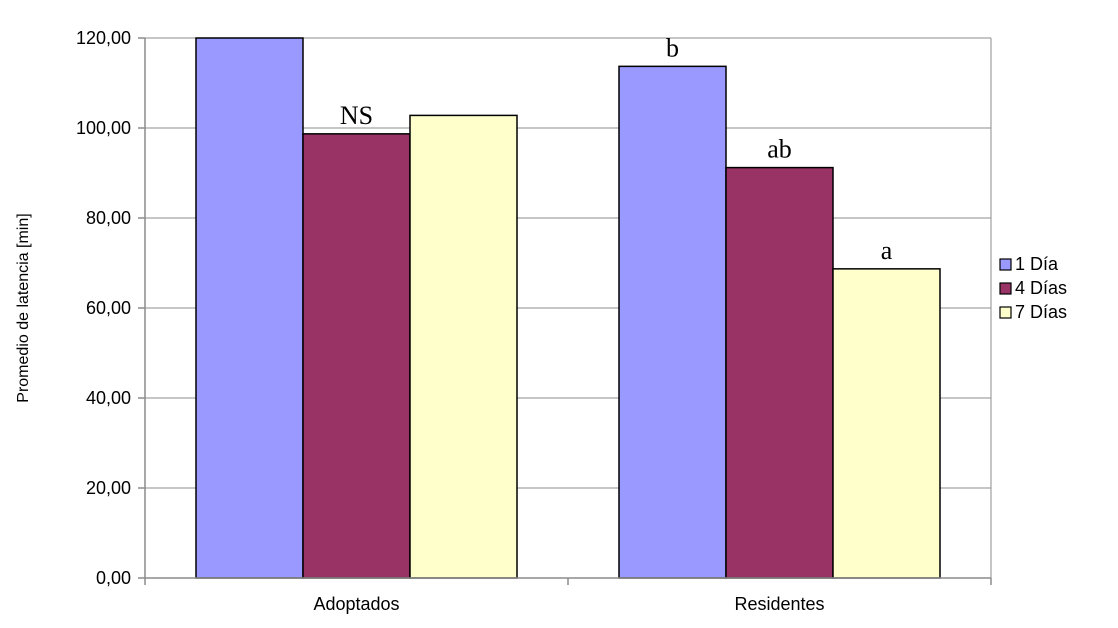  I want to click on legend-label: 1 Día, so click(1037, 264).